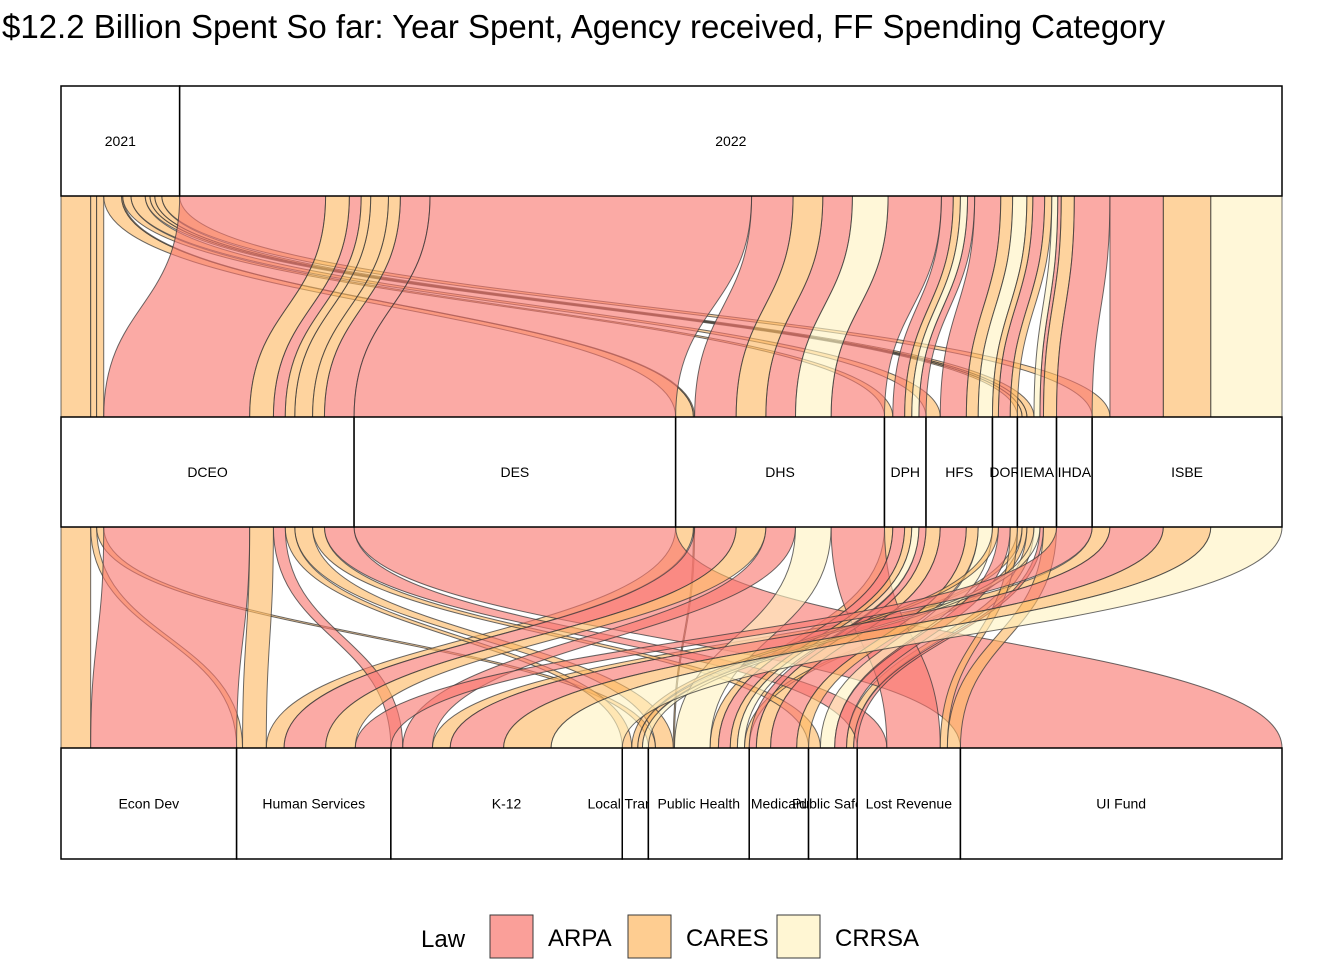 This screenshot has width=1344, height=960. I want to click on stratum-label: Econ Dev, so click(148, 804).